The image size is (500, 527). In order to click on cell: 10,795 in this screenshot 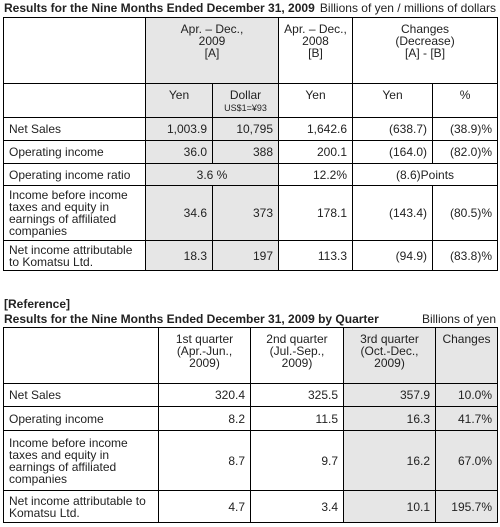, I will do `click(245, 129)`.